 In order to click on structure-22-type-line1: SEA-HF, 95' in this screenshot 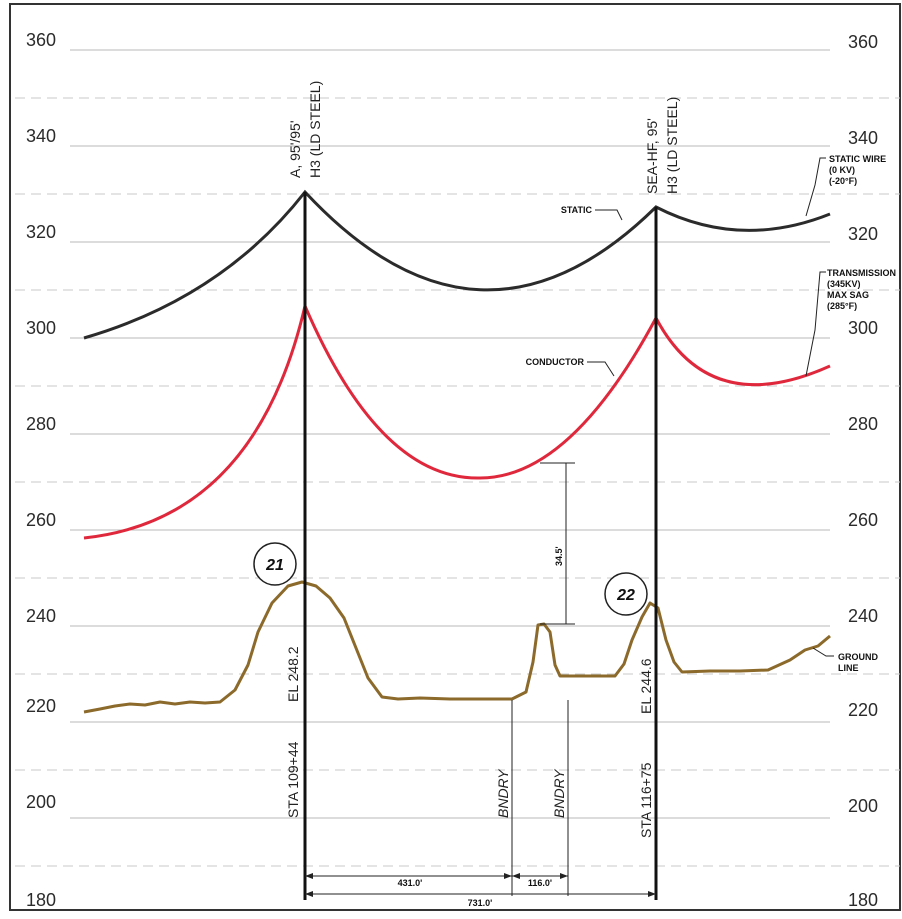, I will do `click(652, 156)`.